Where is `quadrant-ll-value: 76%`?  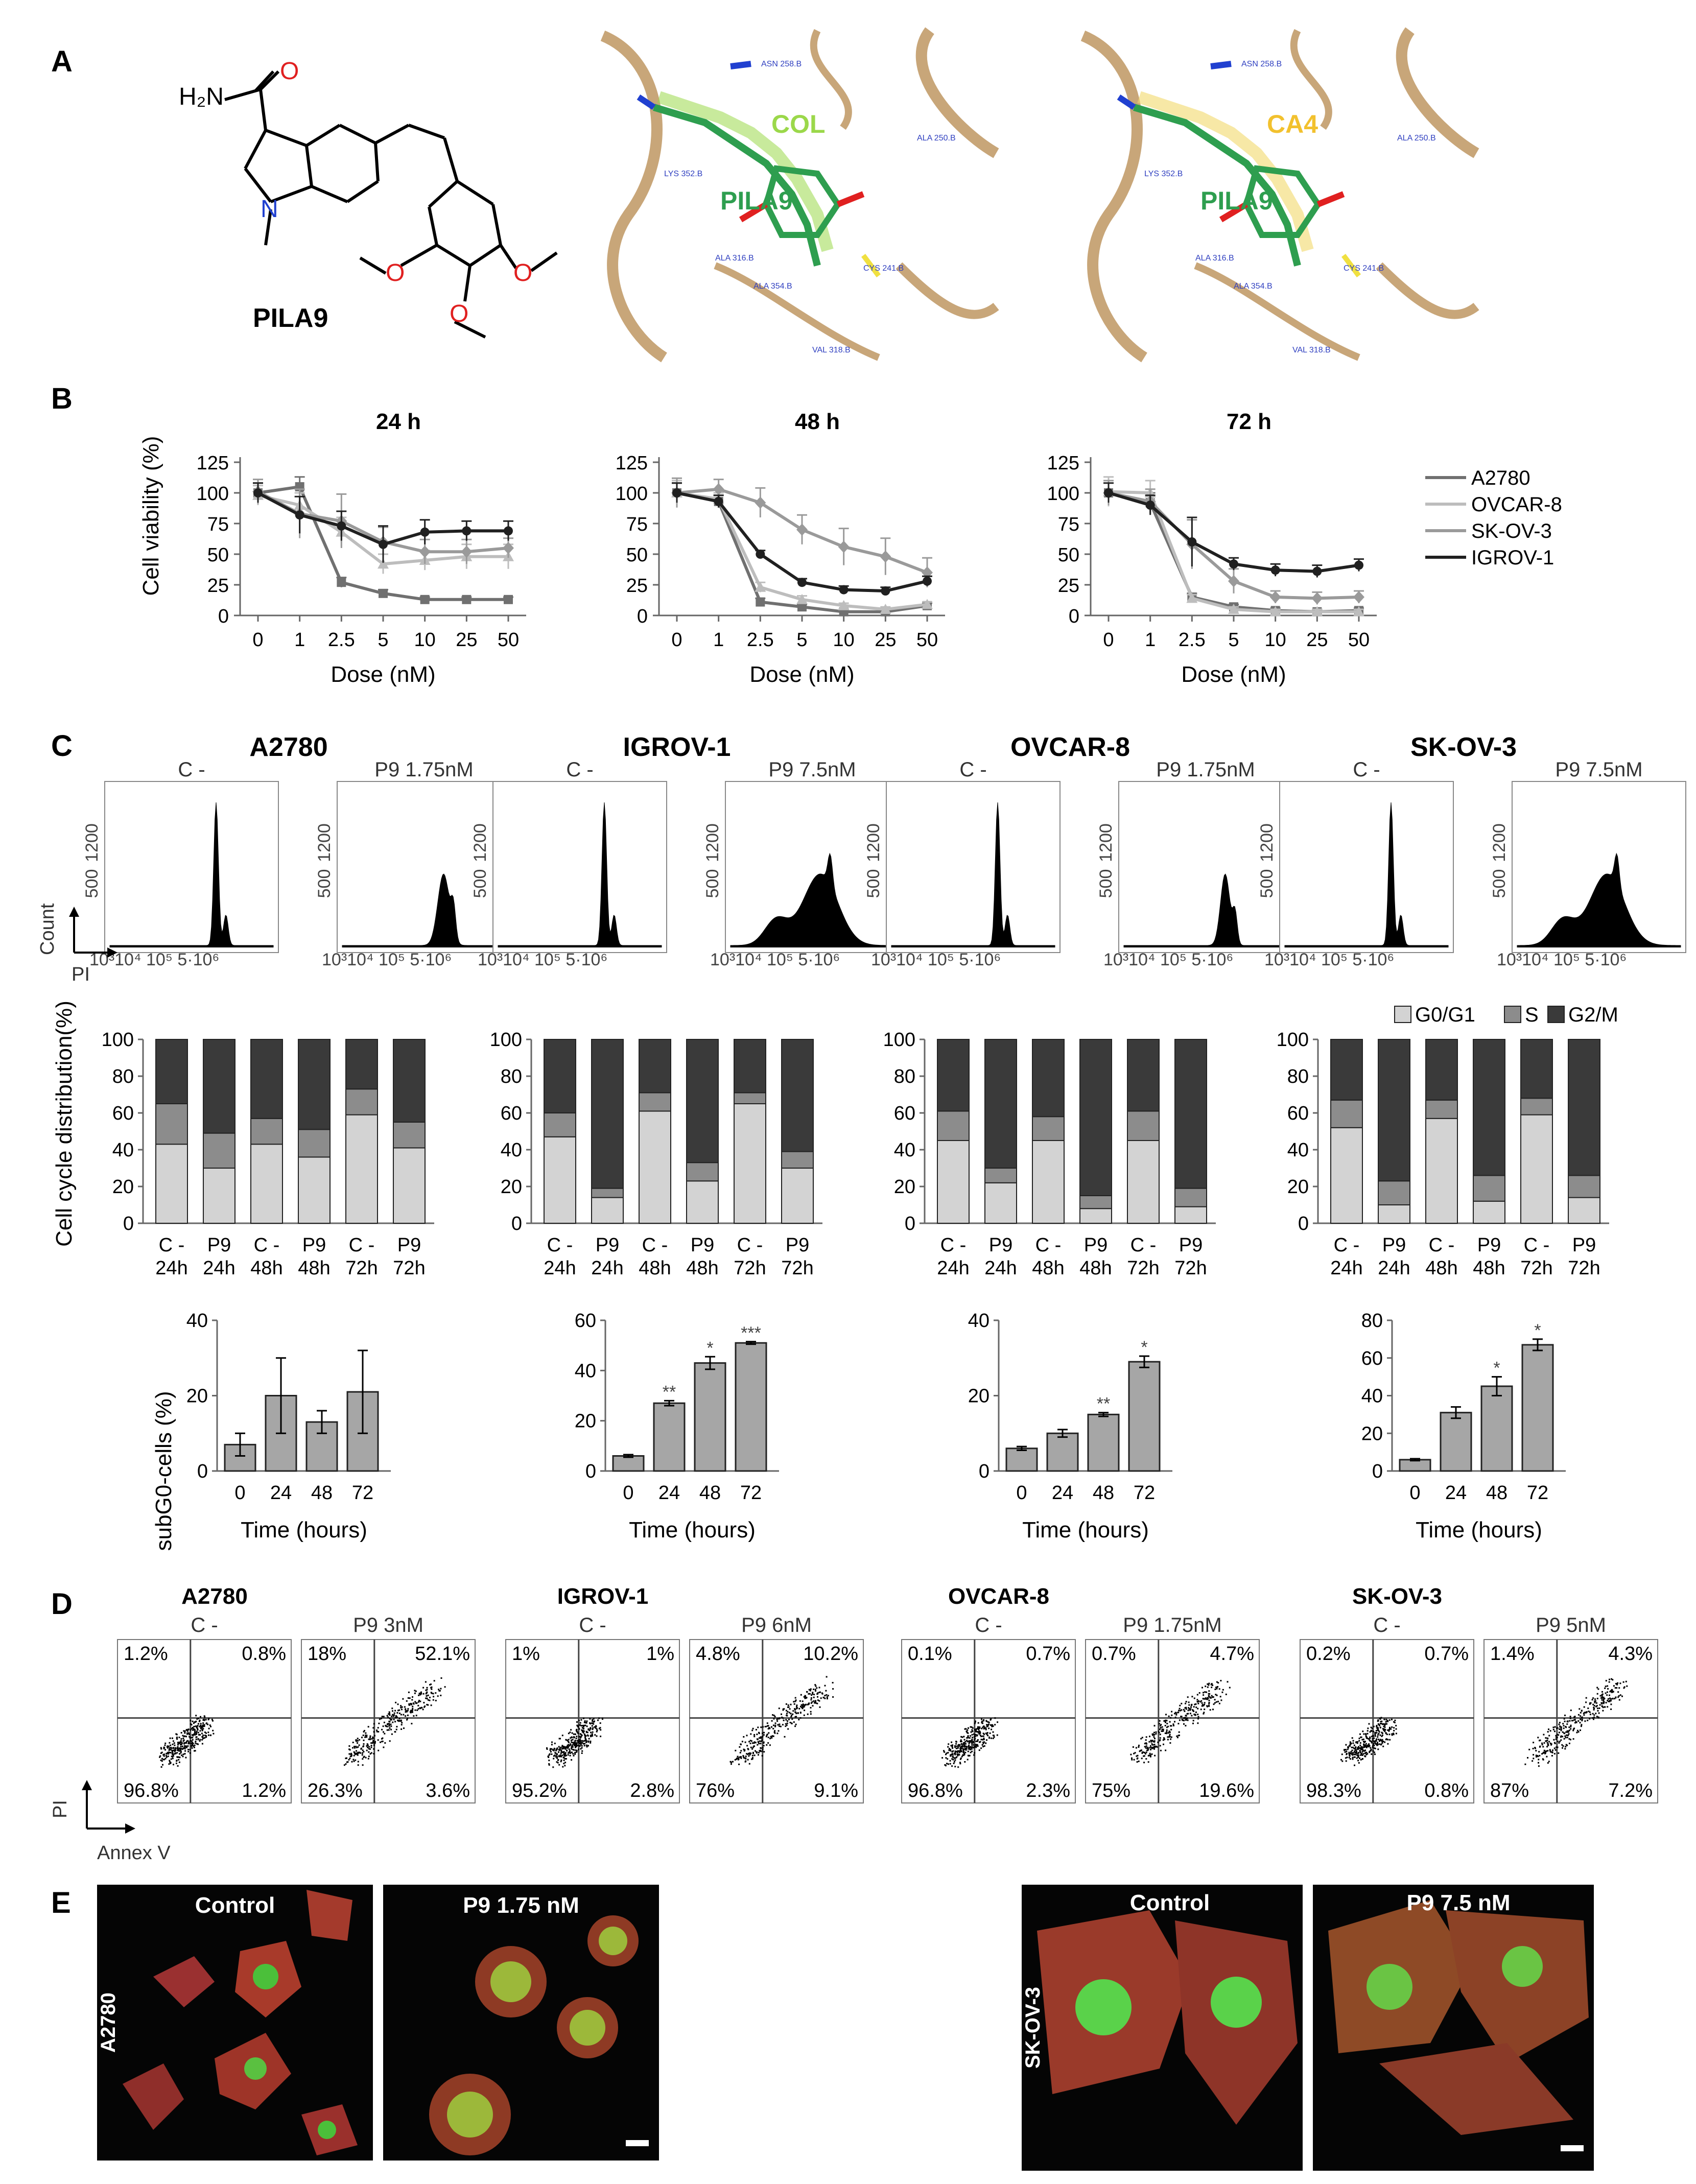
quadrant-ll-value: 76% is located at coordinates (715, 1790).